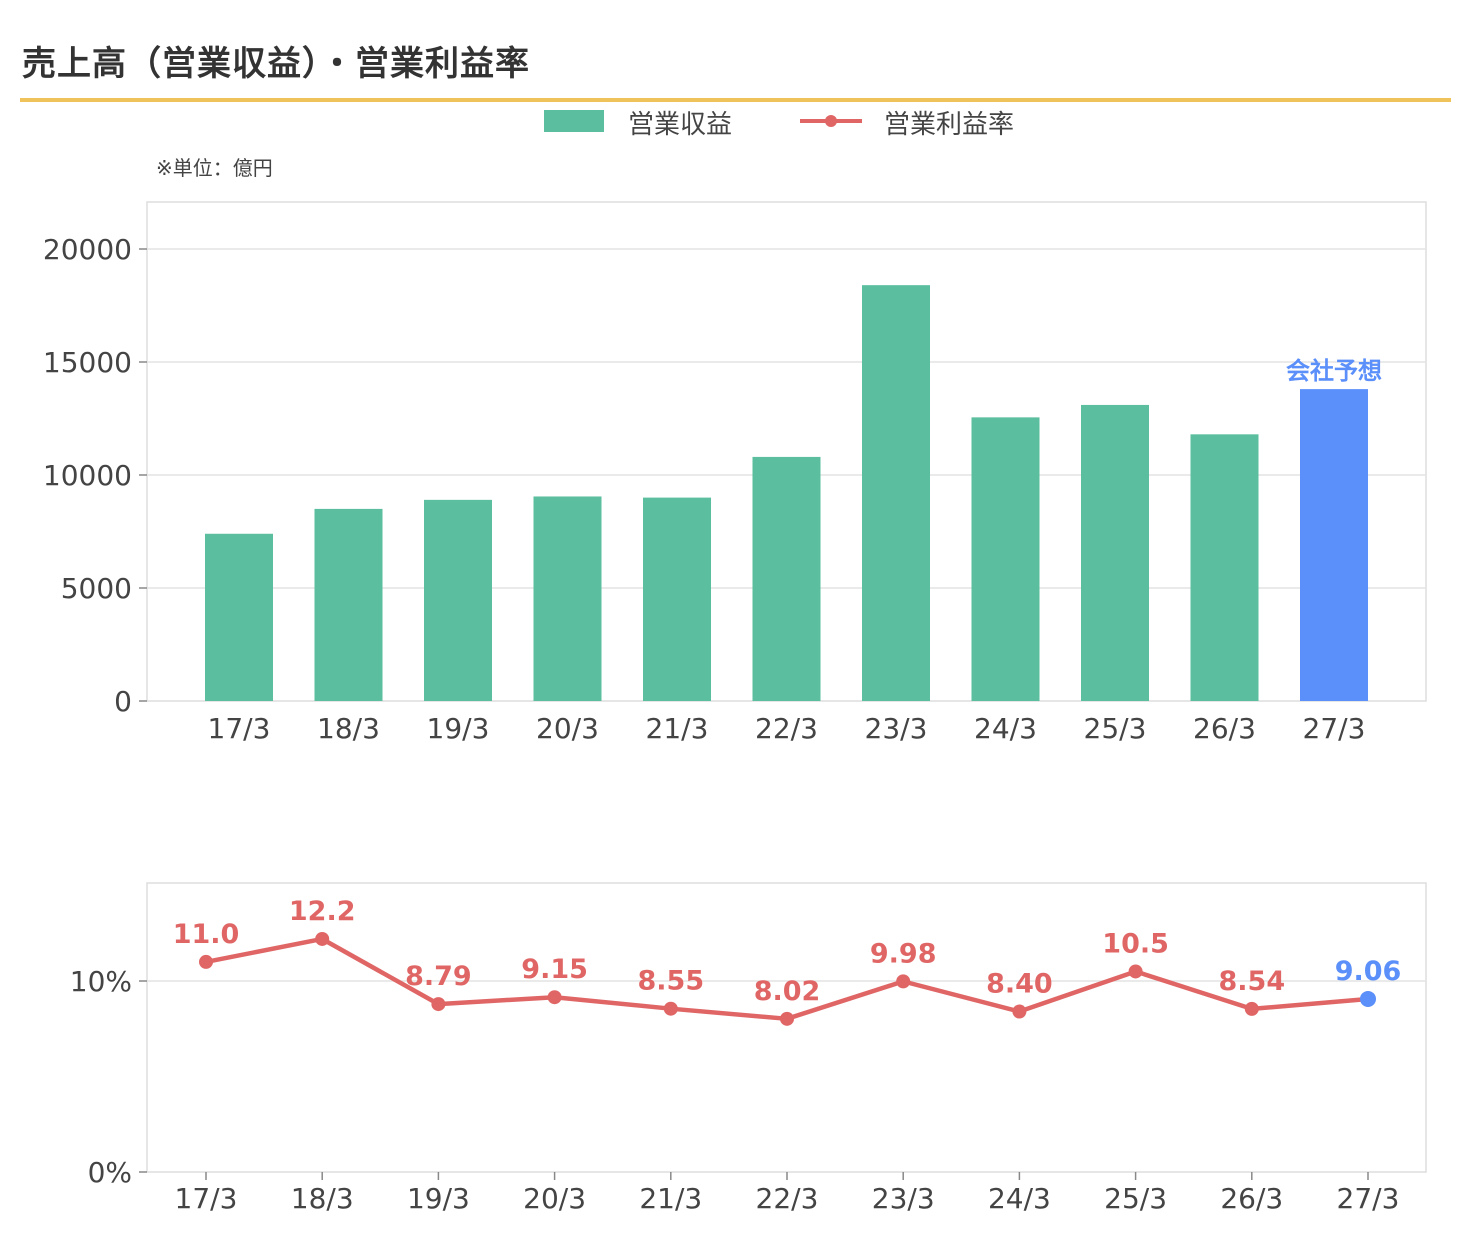 The height and width of the screenshot is (1260, 1470). Describe the element at coordinates (101, 981) in the screenshot. I see `y-tick-label: 10%` at that location.